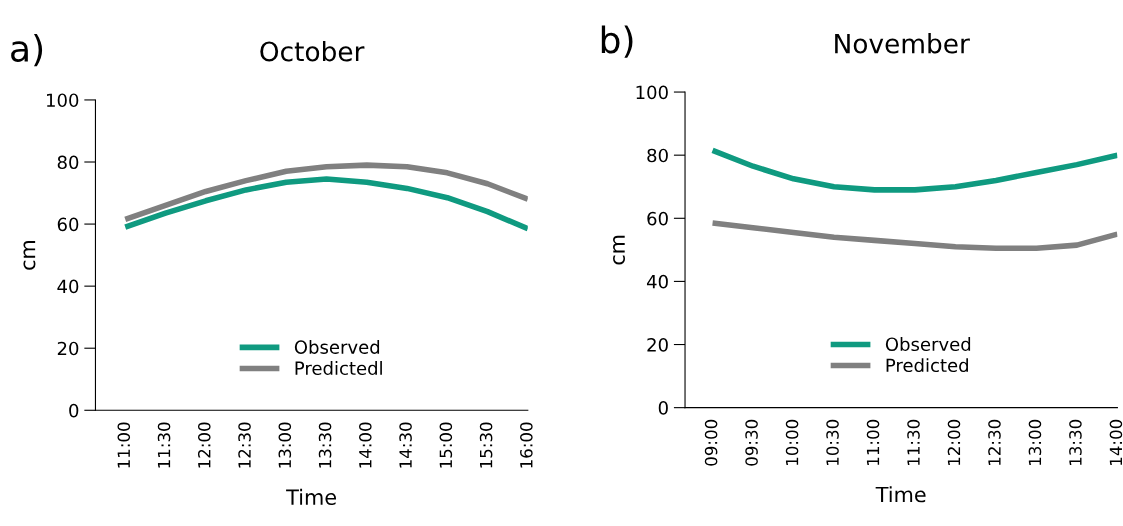  Describe the element at coordinates (405, 445) in the screenshot. I see `x-tick-label: 14:30` at that location.